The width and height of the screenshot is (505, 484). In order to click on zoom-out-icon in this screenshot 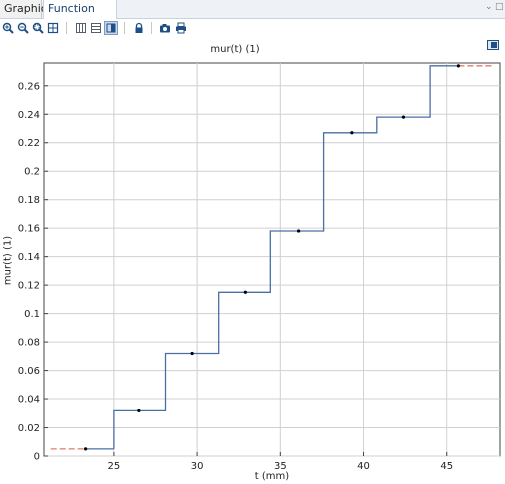, I will do `click(23, 28)`.